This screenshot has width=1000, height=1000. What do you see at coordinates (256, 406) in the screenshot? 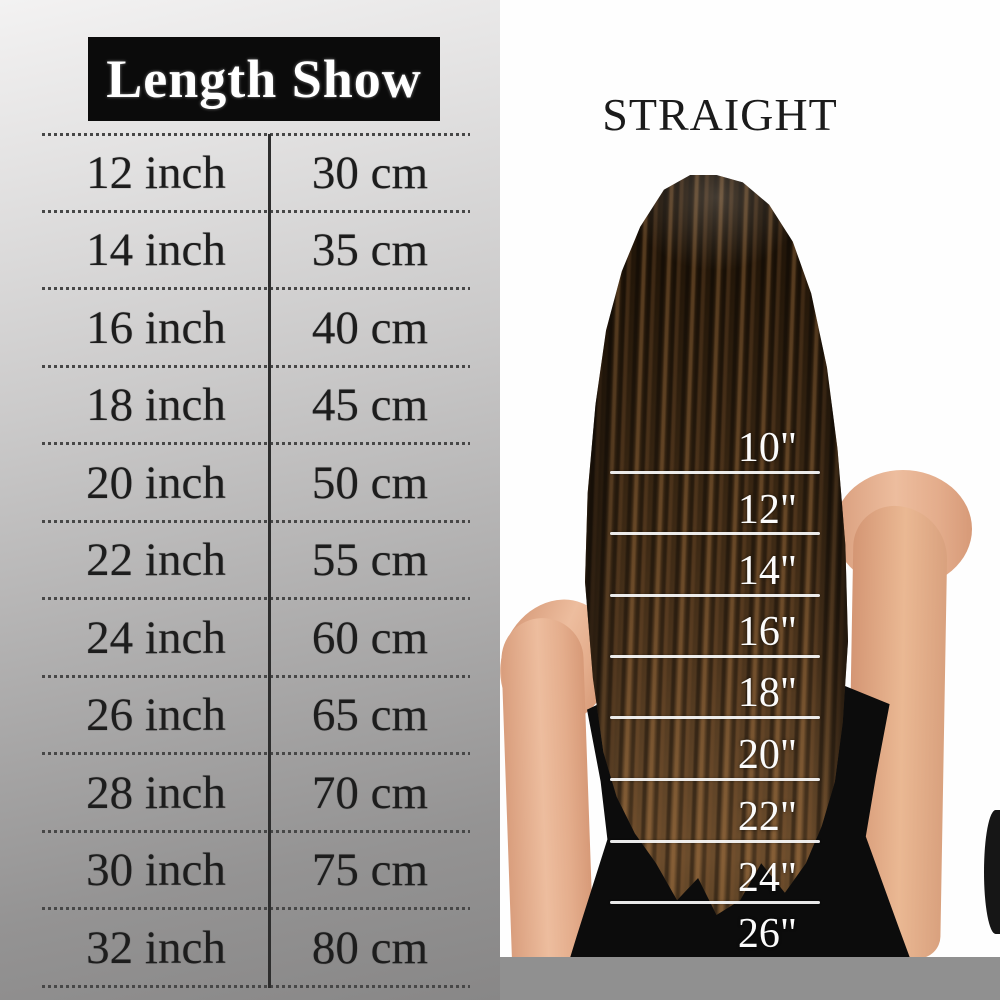
I see `table-row: 18 inch 45 cm` at bounding box center [256, 406].